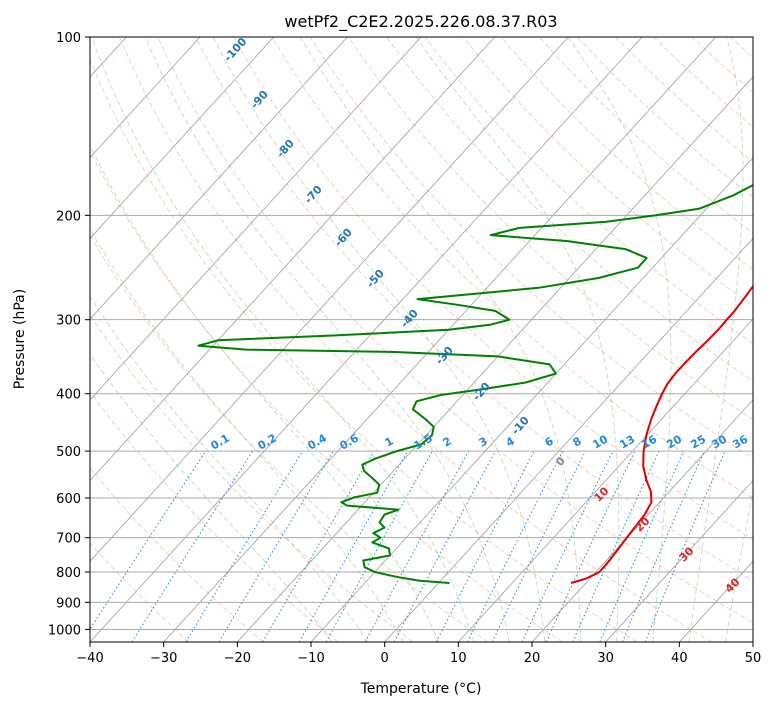 This screenshot has height=708, width=775. What do you see at coordinates (68, 603) in the screenshot?
I see `y-tick-label: 900` at bounding box center [68, 603].